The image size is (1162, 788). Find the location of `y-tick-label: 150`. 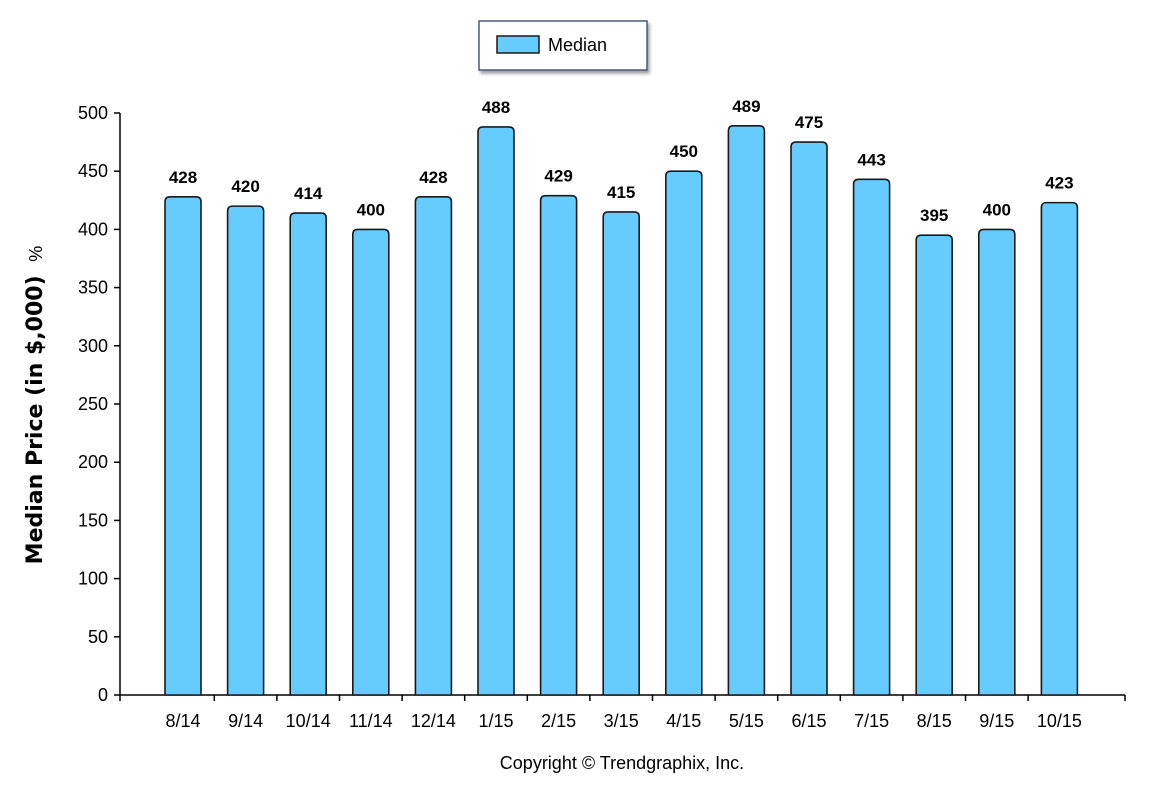

y-tick-label: 150 is located at coordinates (93, 520).